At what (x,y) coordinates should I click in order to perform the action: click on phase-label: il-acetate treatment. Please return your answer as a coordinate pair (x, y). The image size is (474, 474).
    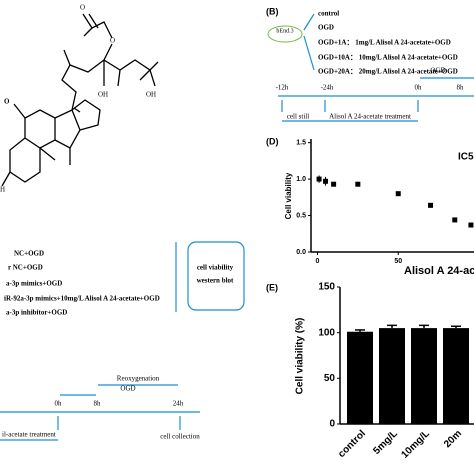
    Looking at the image, I should click on (29, 435).